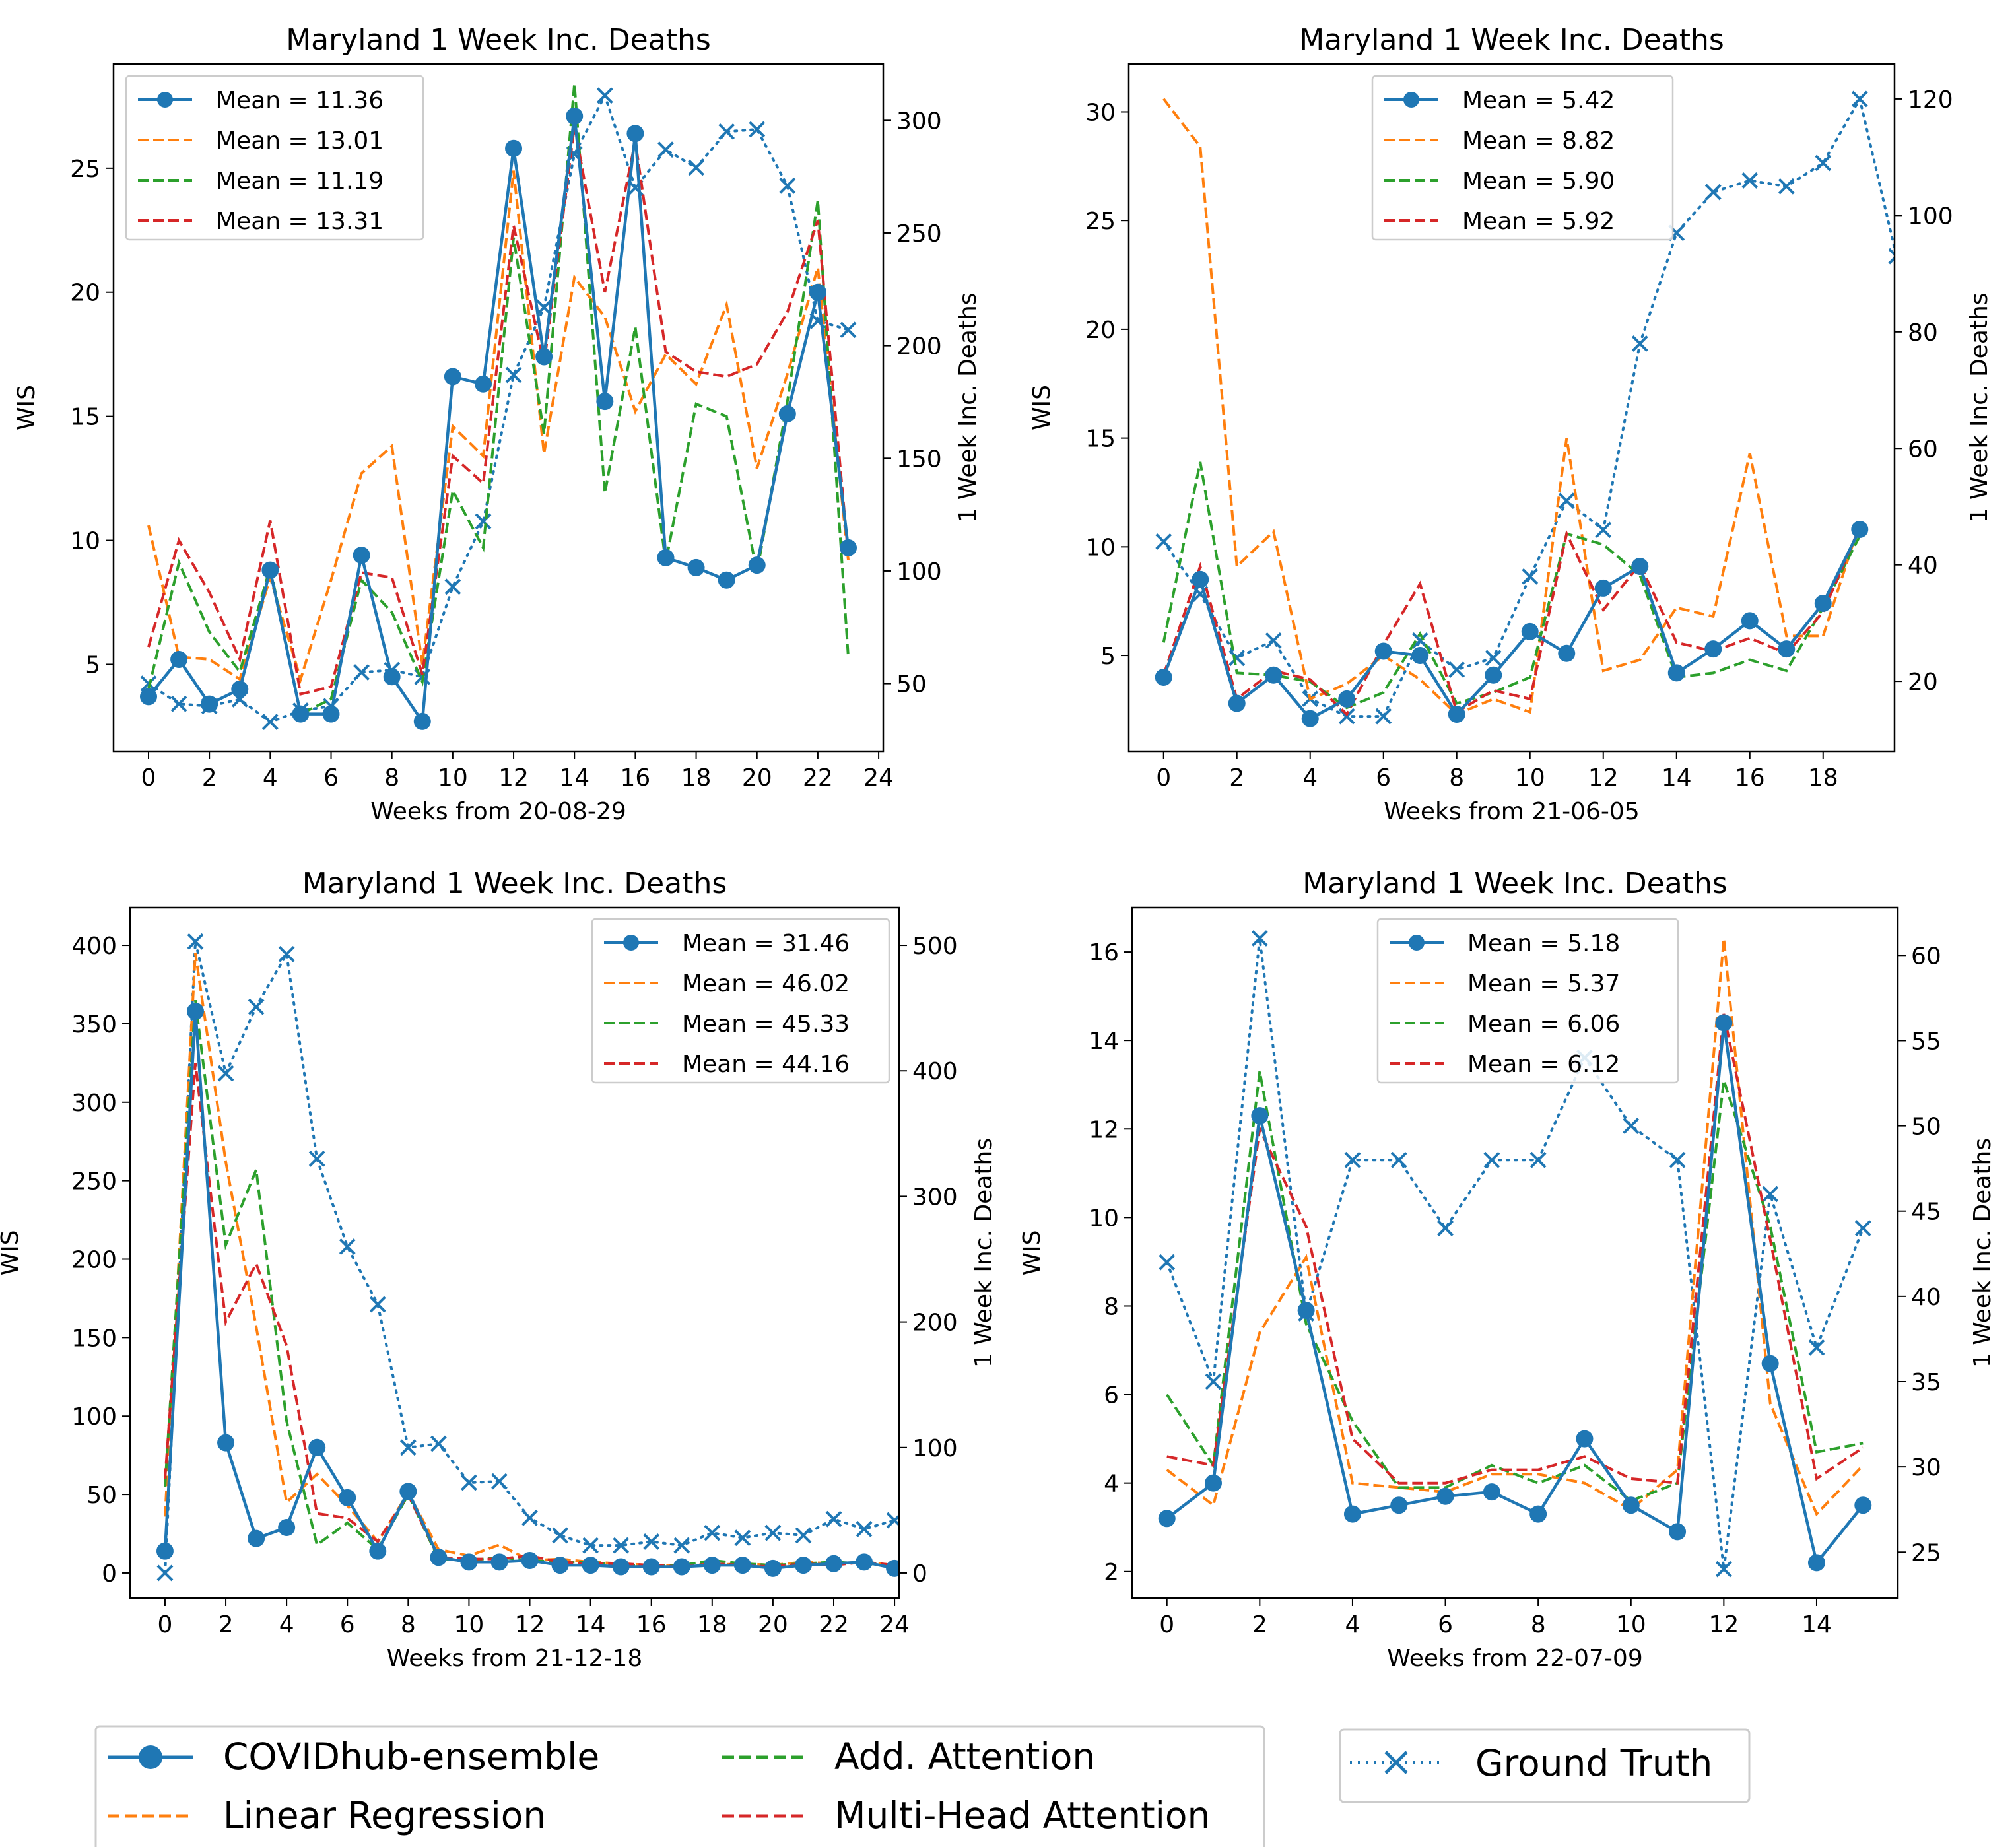 This screenshot has height=1847, width=2016. I want to click on series-line-multihead, so click(1515, 1249).